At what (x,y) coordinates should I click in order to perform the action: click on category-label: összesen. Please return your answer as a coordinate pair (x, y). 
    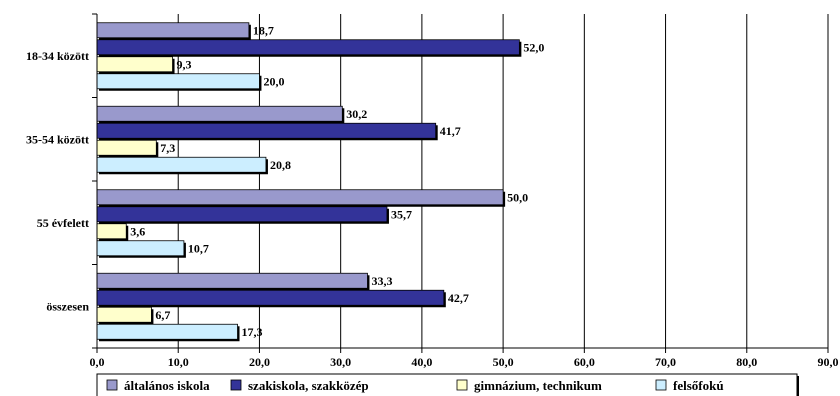
    Looking at the image, I should click on (67, 306).